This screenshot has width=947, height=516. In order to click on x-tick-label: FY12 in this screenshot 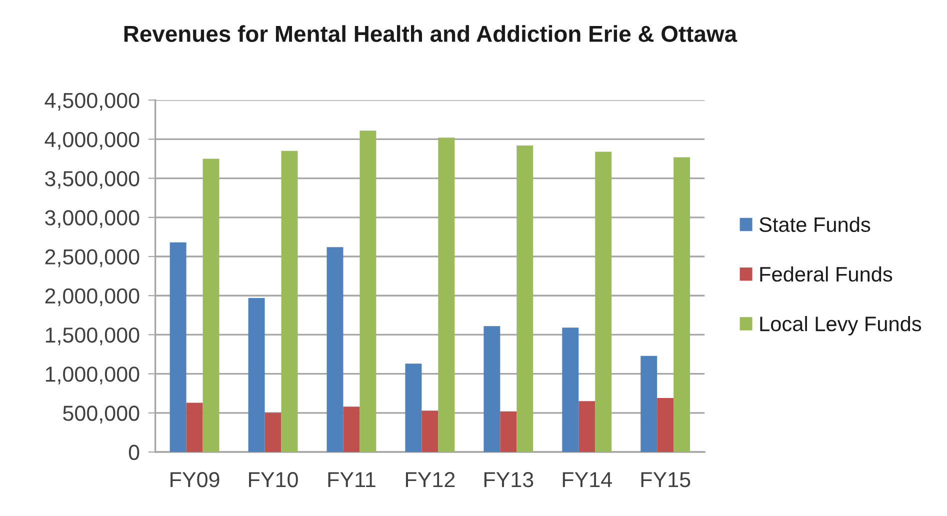, I will do `click(430, 480)`.